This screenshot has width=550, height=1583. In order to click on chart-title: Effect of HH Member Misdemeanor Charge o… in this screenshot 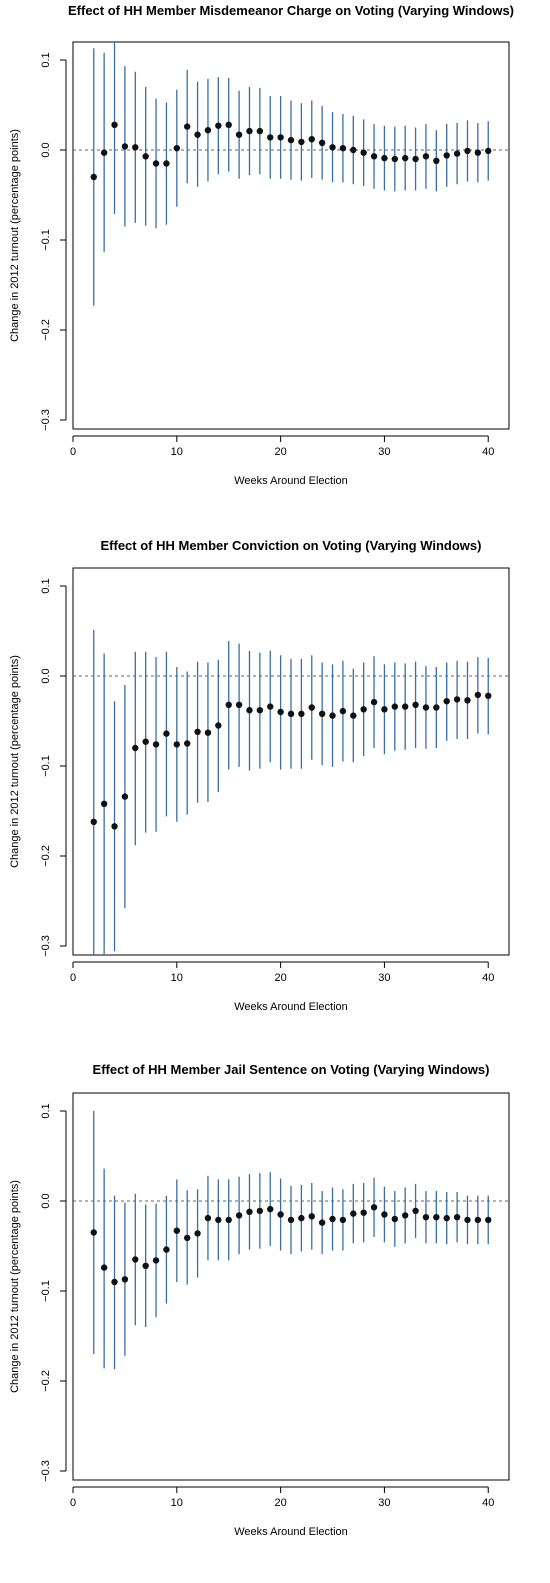, I will do `click(291, 10)`.